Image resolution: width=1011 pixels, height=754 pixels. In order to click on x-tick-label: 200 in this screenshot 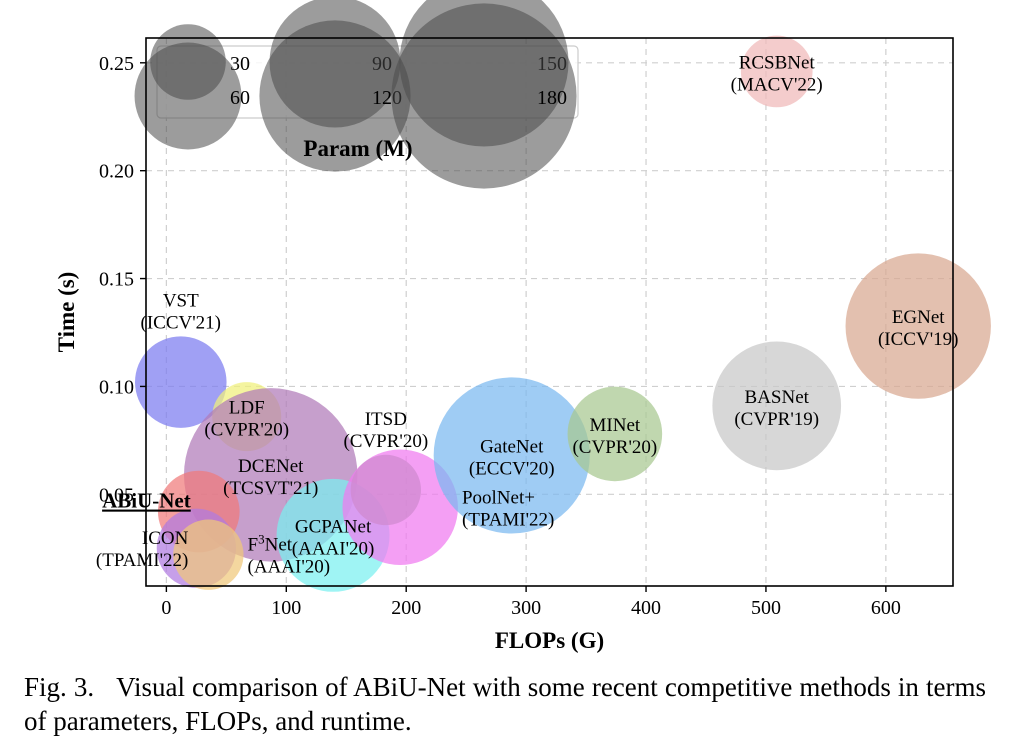, I will do `click(406, 608)`.